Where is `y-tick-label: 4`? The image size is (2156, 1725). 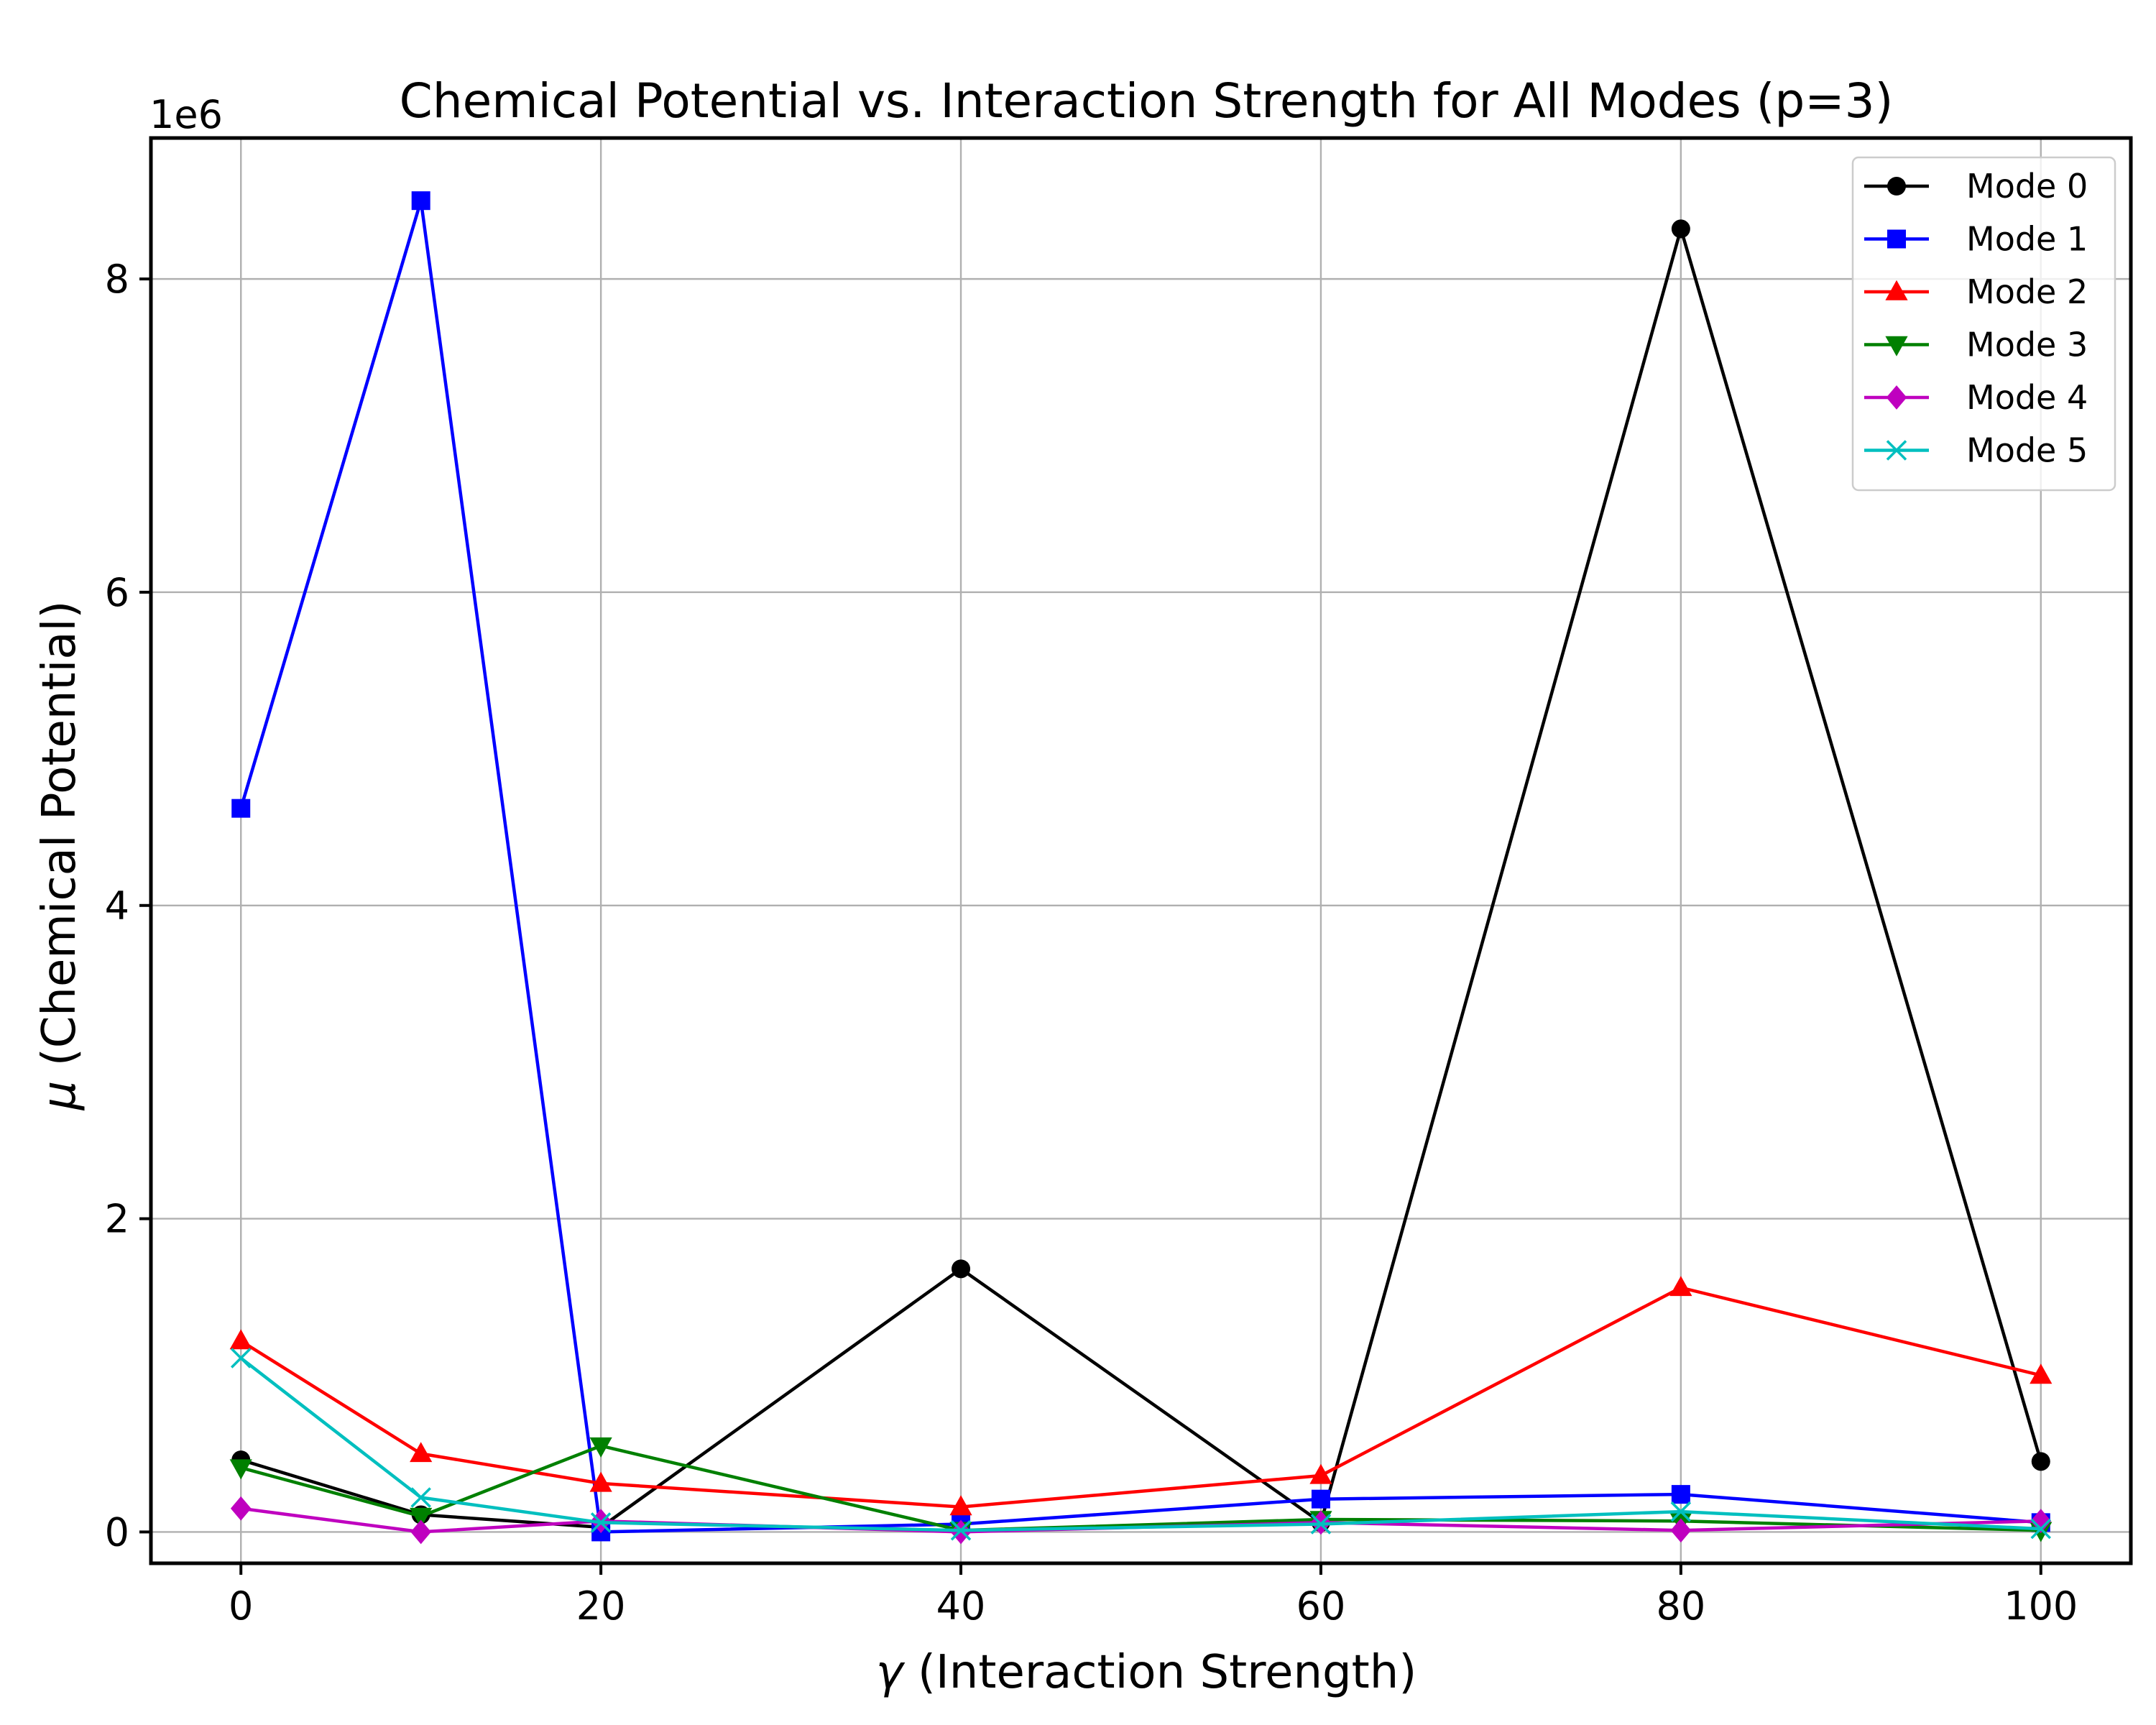
y-tick-label: 4 is located at coordinates (117, 906).